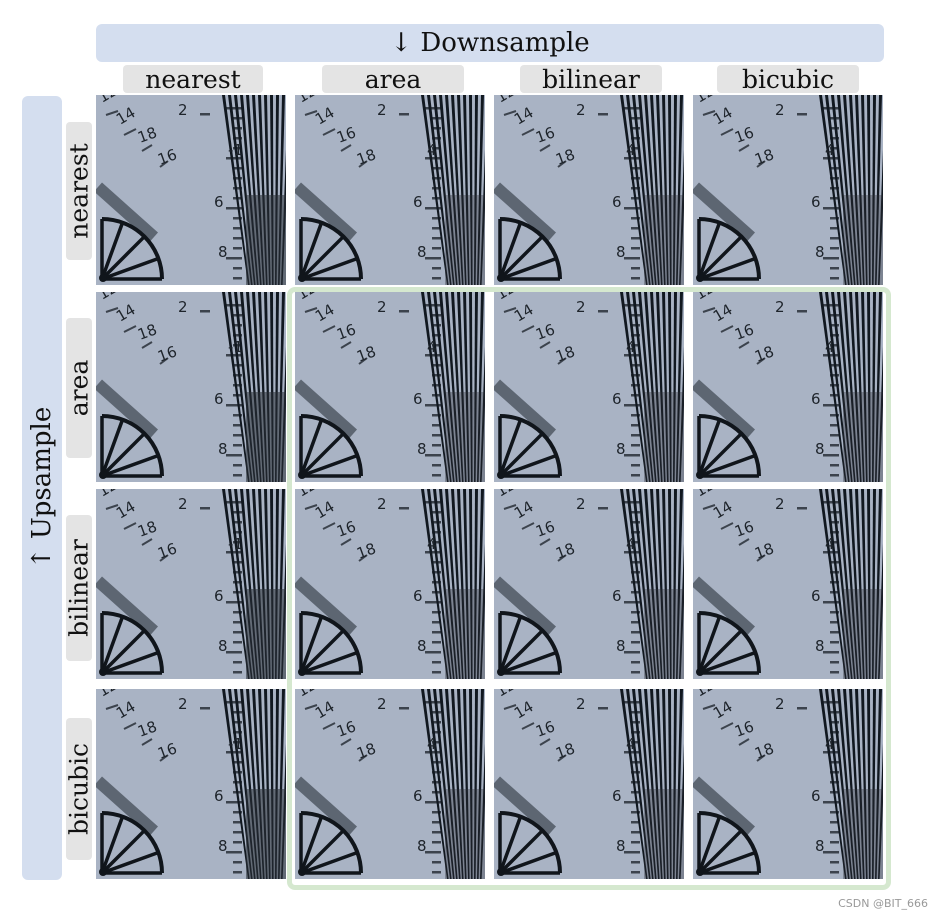 The height and width of the screenshot is (916, 942). Describe the element at coordinates (390, 387) in the screenshot. I see `result-image-area-up-area-down: 121416182468` at that location.